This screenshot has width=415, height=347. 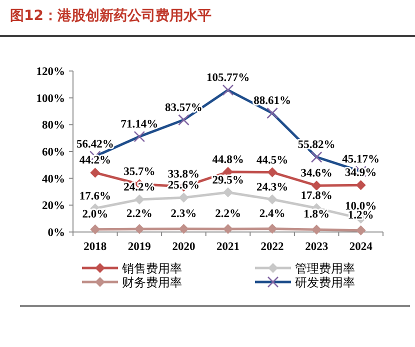 What do you see at coordinates (111, 15) in the screenshot?
I see `chart-title: 图12：港股创新药公司费用水平` at bounding box center [111, 15].